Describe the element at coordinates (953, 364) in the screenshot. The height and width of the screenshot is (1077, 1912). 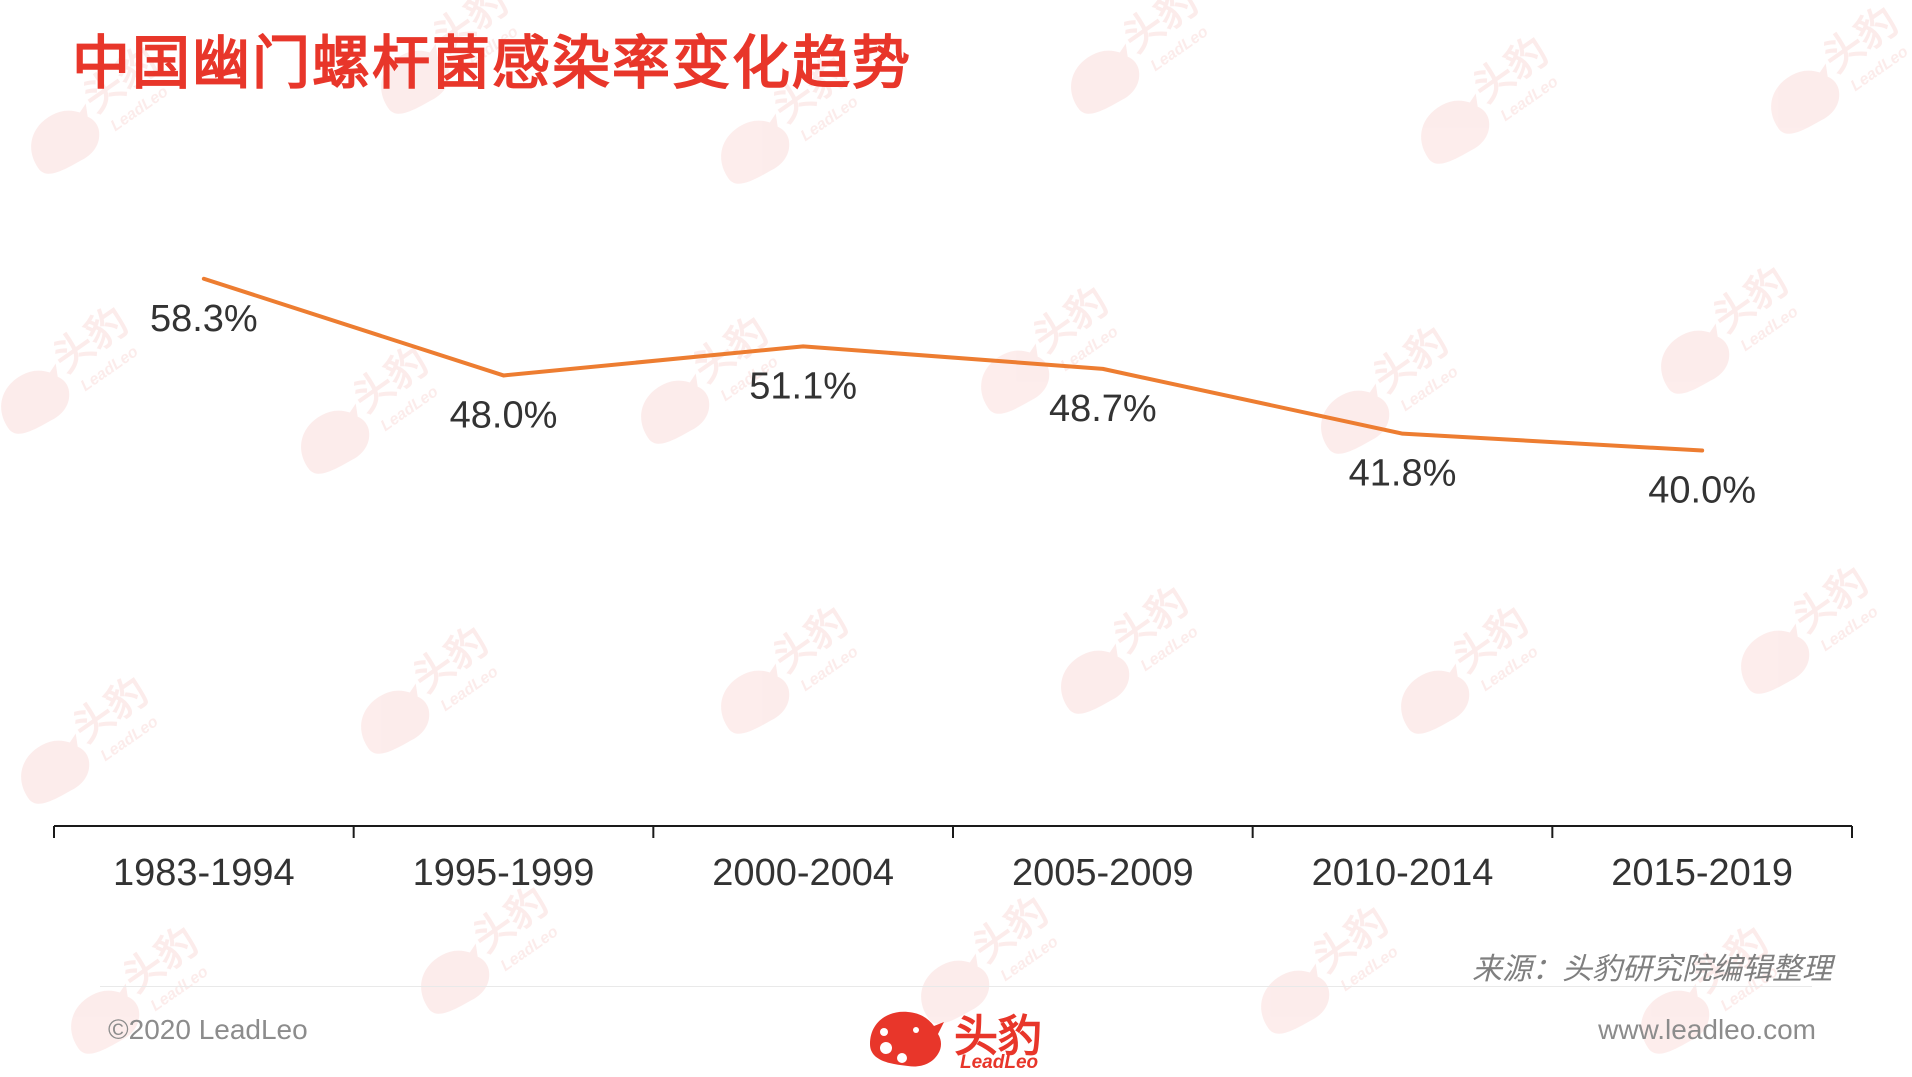
I see `series-line` at that location.